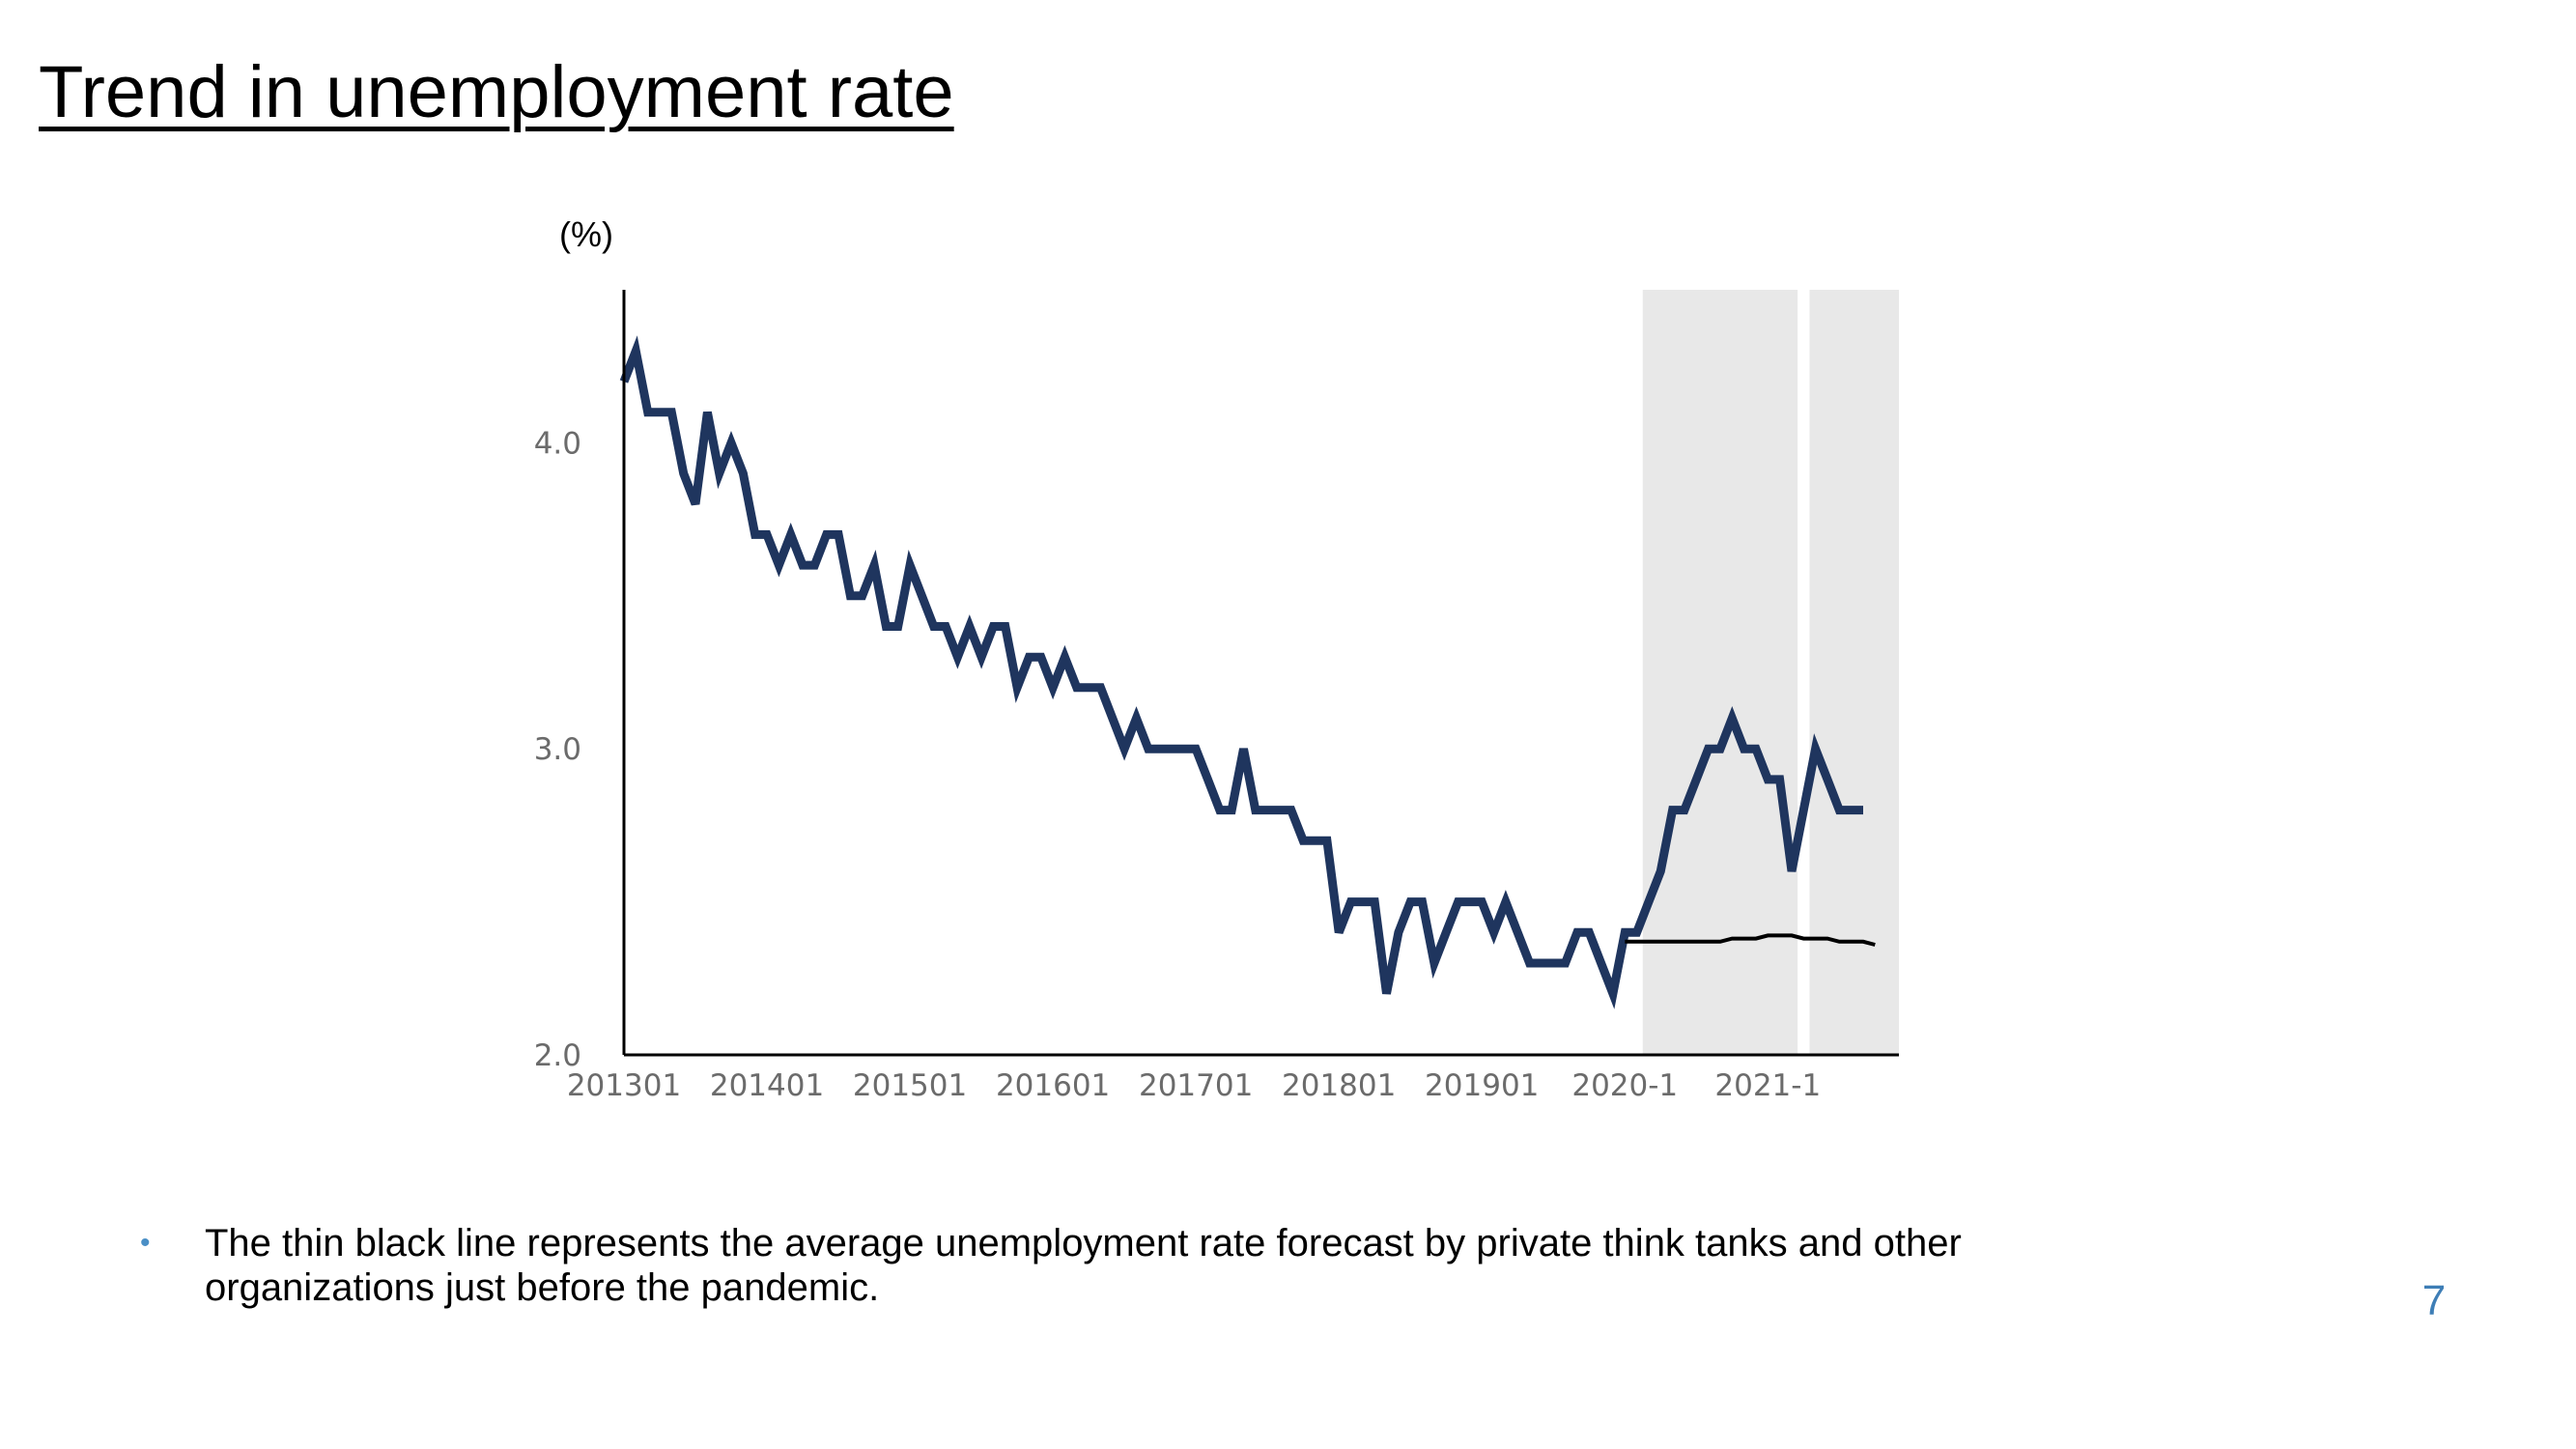 Image resolution: width=2576 pixels, height=1449 pixels. Describe the element at coordinates (1053, 1085) in the screenshot. I see `x-tick-label: 201601` at that location.